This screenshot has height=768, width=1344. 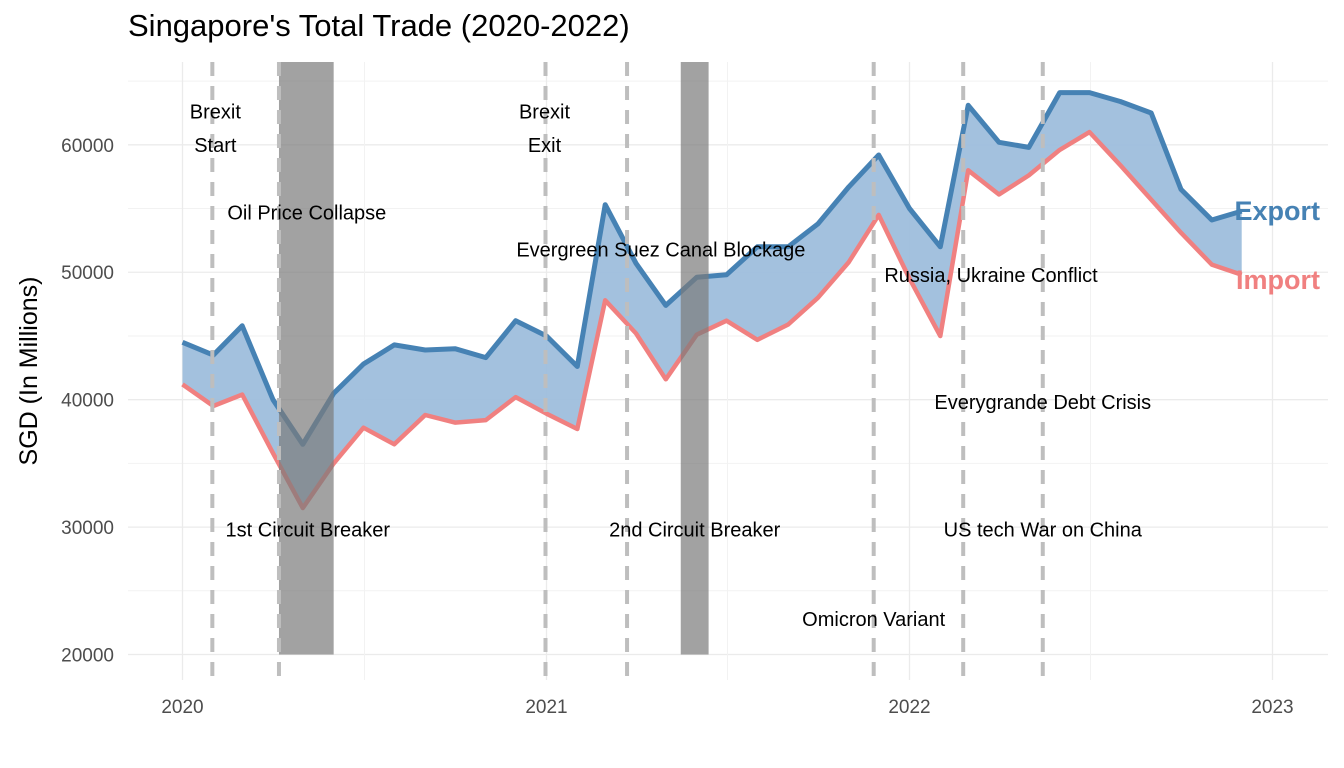 What do you see at coordinates (306, 213) in the screenshot?
I see `annotation-label: Oil Price Collapse` at bounding box center [306, 213].